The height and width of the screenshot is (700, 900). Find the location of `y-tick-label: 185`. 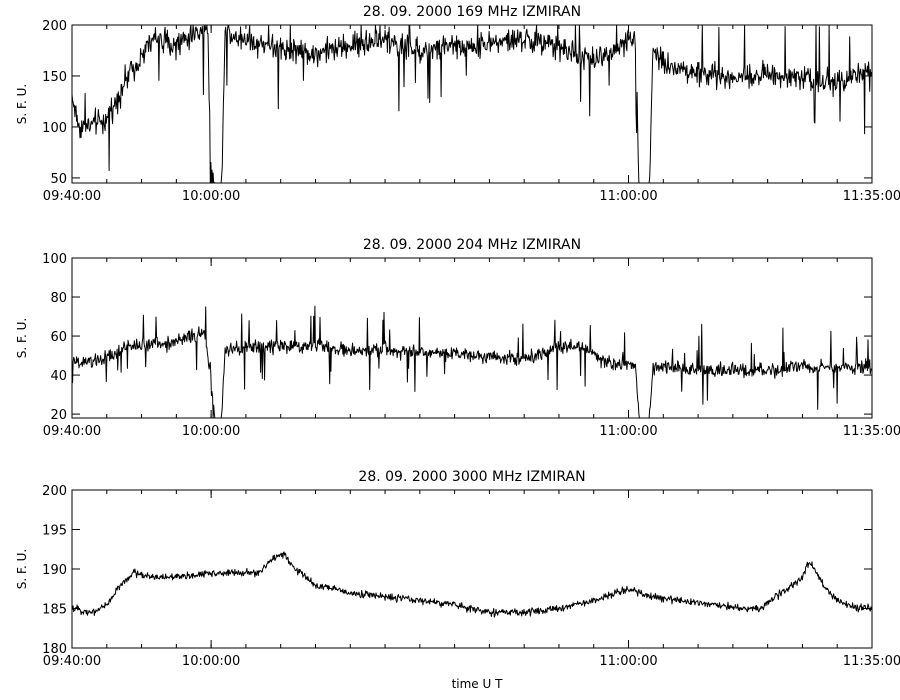

y-tick-label: 185 is located at coordinates (54, 610).